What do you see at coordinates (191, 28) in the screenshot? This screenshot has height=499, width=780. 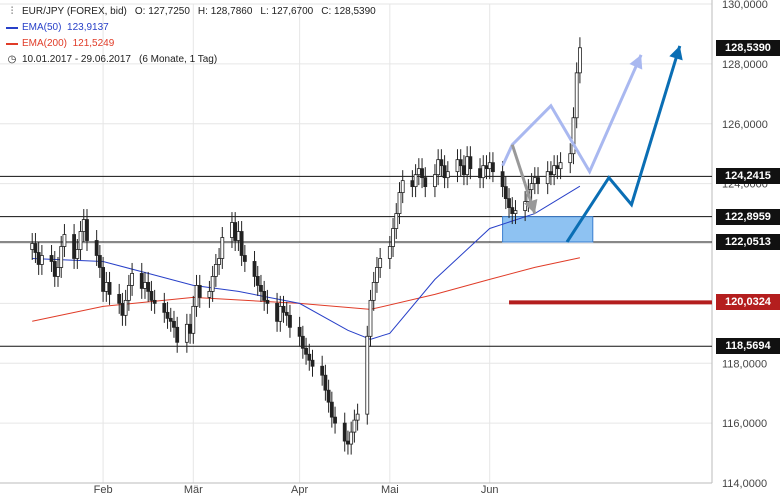 I see `ema50-row: EMA(50) 123,9137` at bounding box center [191, 28].